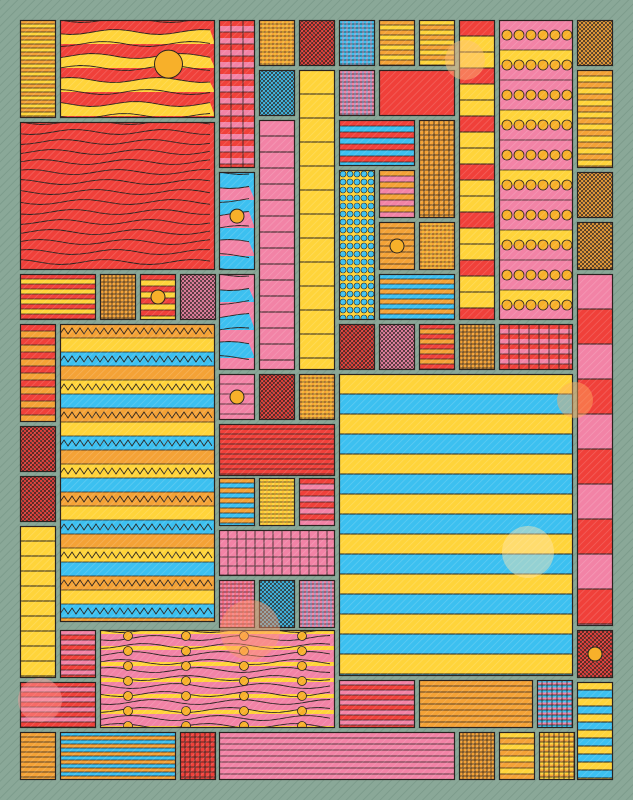 The width and height of the screenshot is (633, 800). I want to click on tile-wavy, so click(117, 196).